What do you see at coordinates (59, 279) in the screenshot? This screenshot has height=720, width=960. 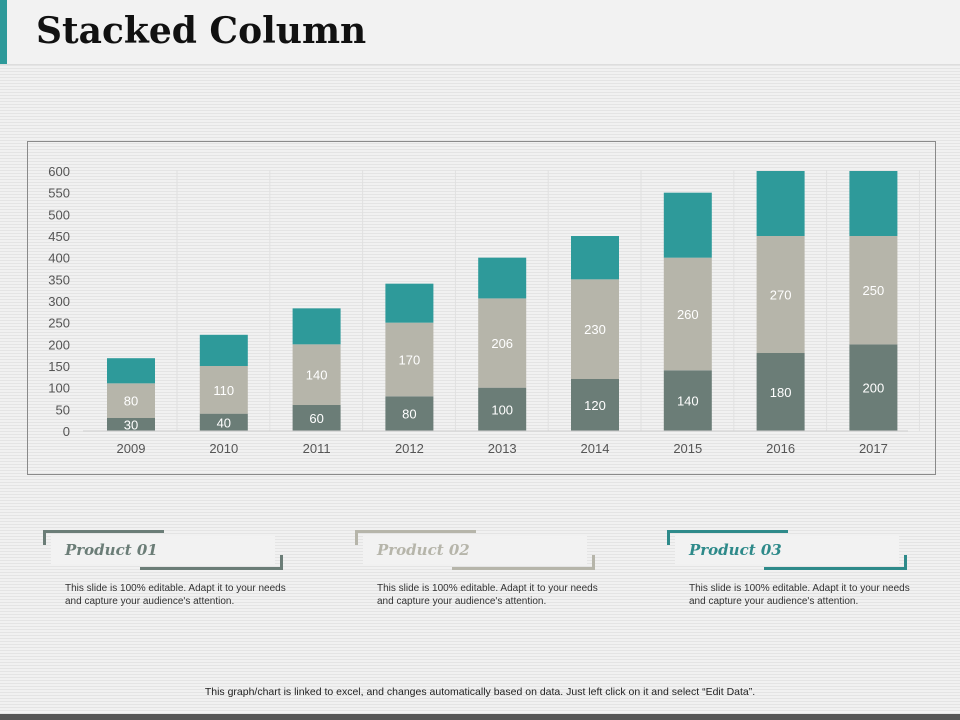 I see `y-tick-label: 350` at bounding box center [59, 279].